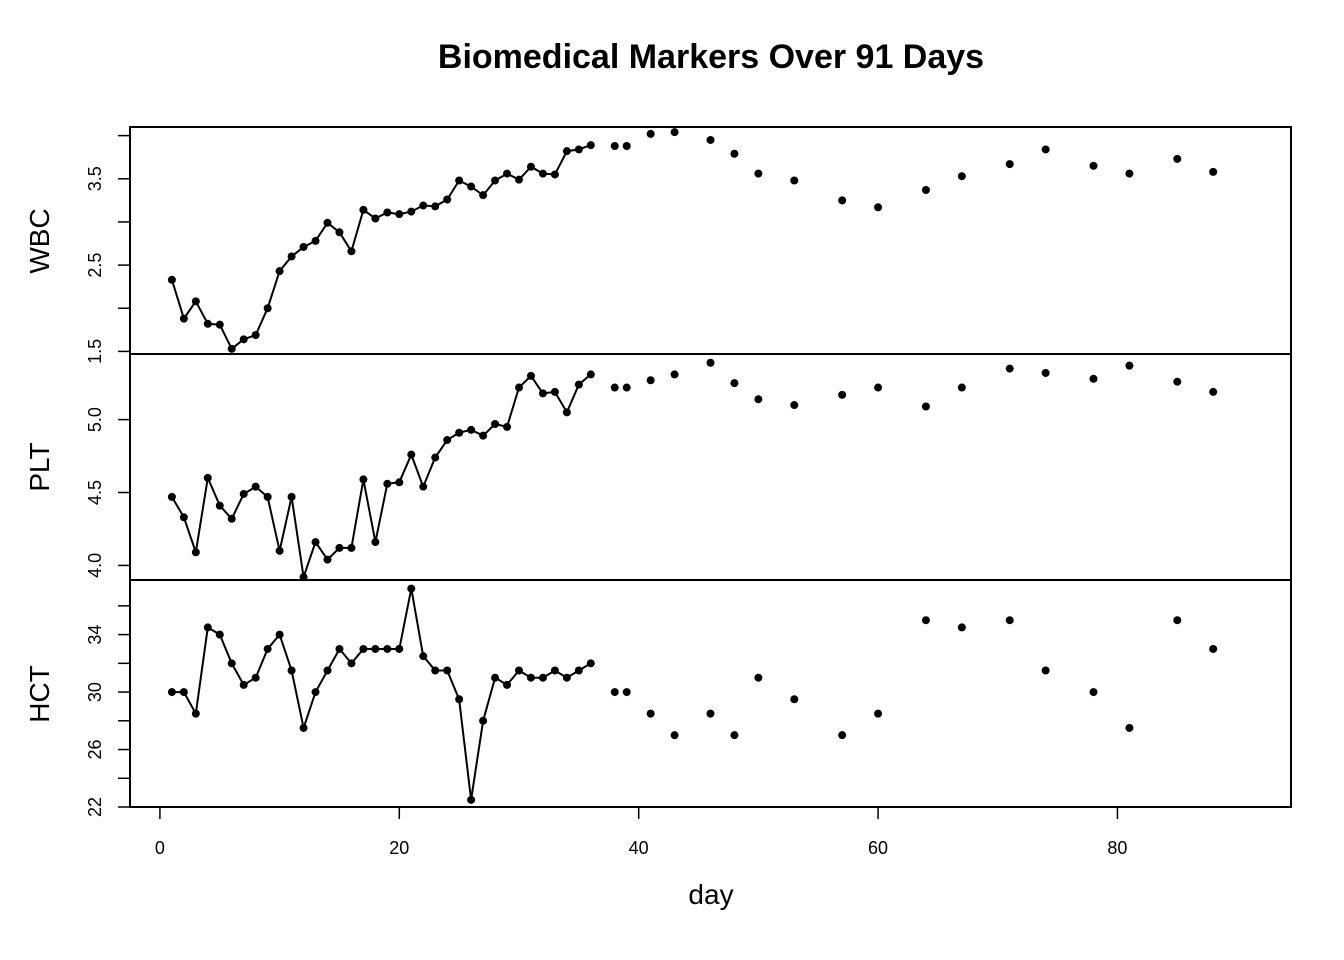 This screenshot has width=1344, height=960. I want to click on y-tick-label-plt: 4.5, so click(95, 492).